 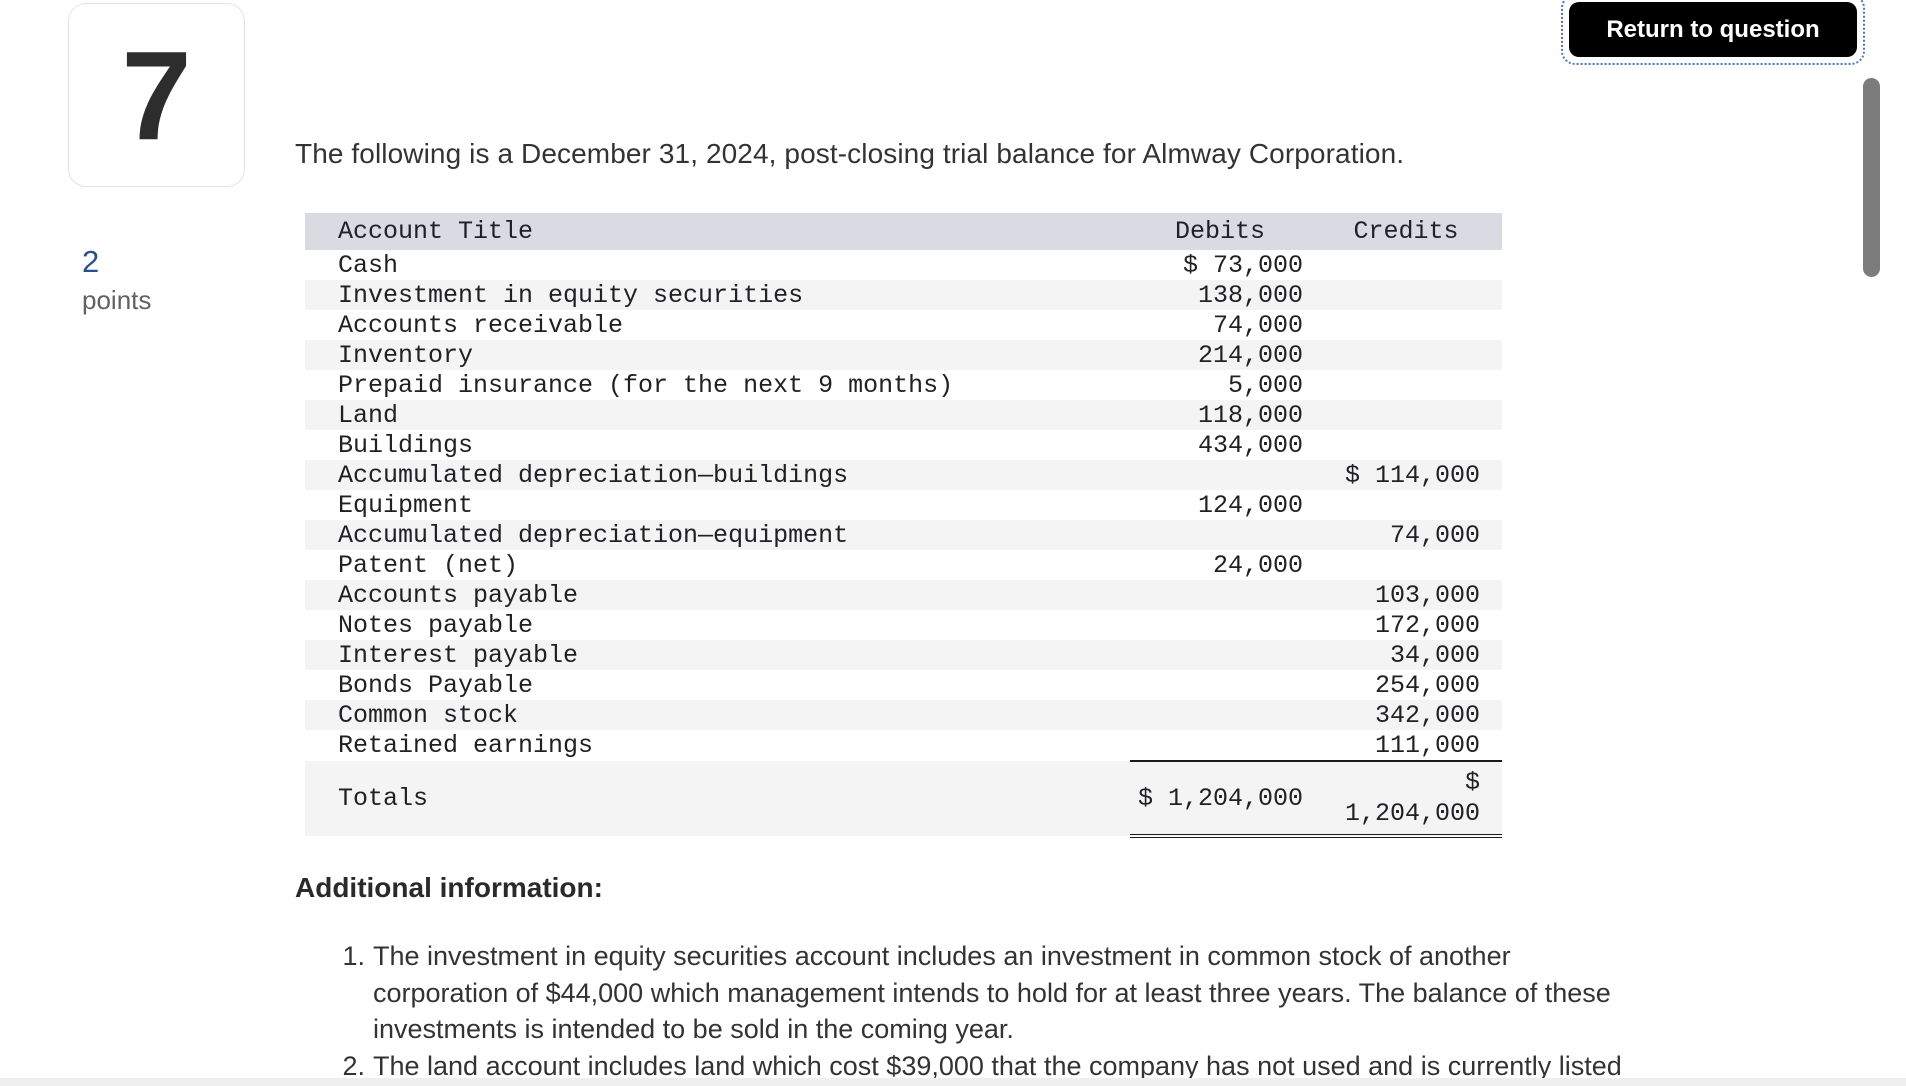 I want to click on credit-cell: 342,000, so click(x=1406, y=715).